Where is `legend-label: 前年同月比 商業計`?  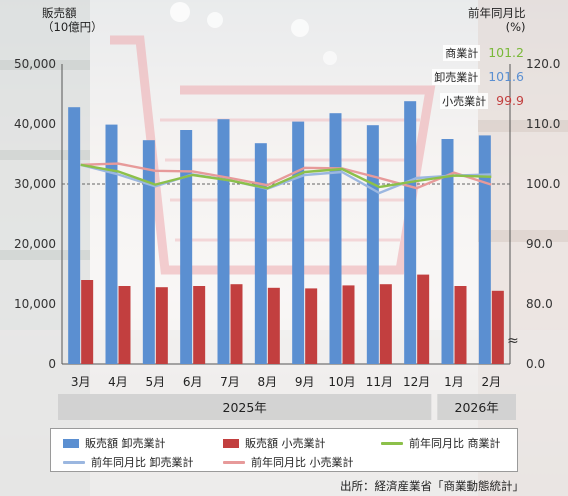 legend-label: 前年同月比 商業計 is located at coordinates (455, 443).